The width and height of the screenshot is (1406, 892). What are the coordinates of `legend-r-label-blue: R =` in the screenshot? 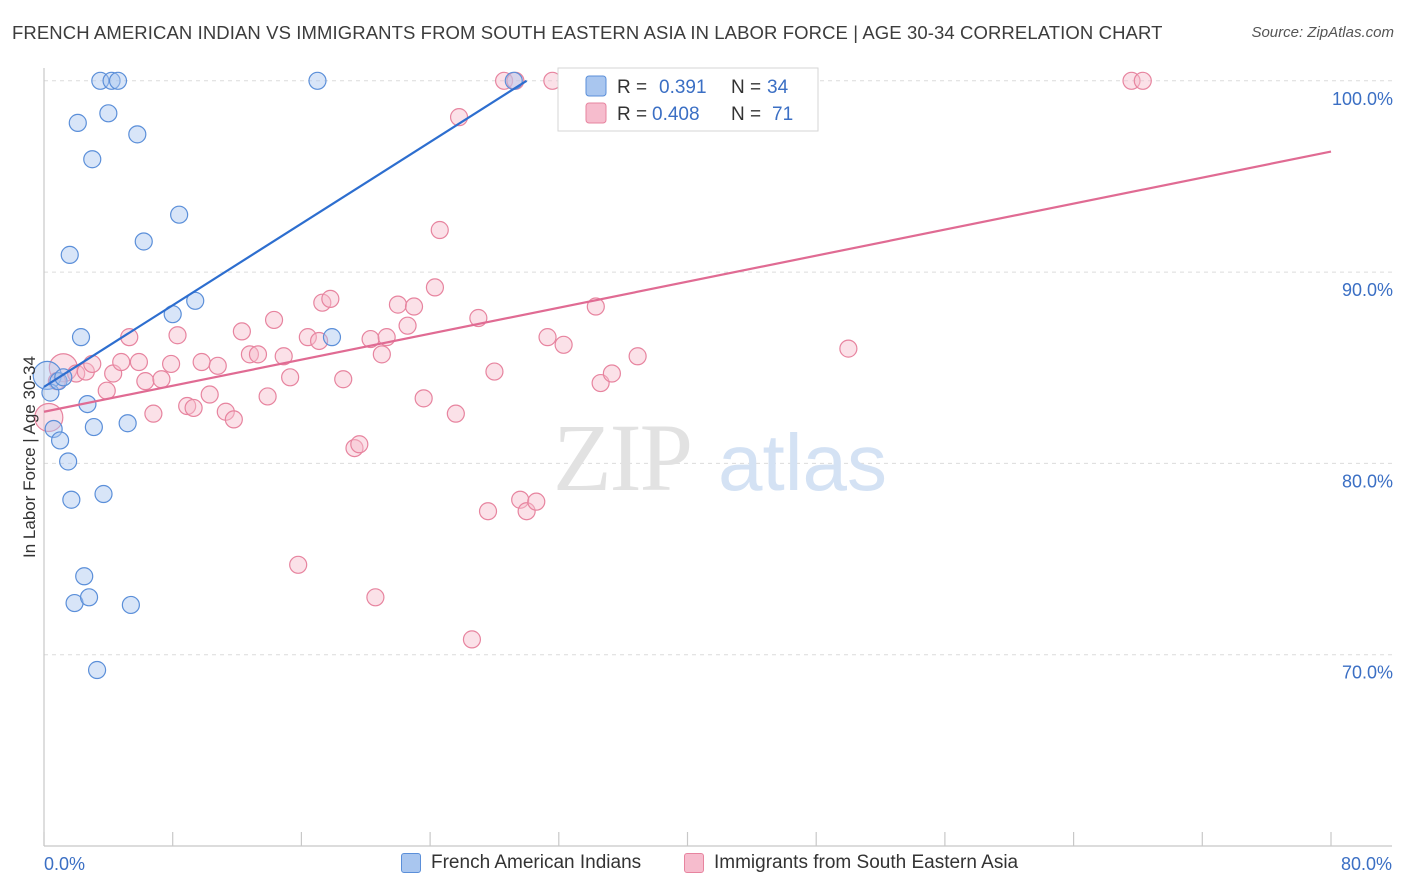 It's located at (632, 87).